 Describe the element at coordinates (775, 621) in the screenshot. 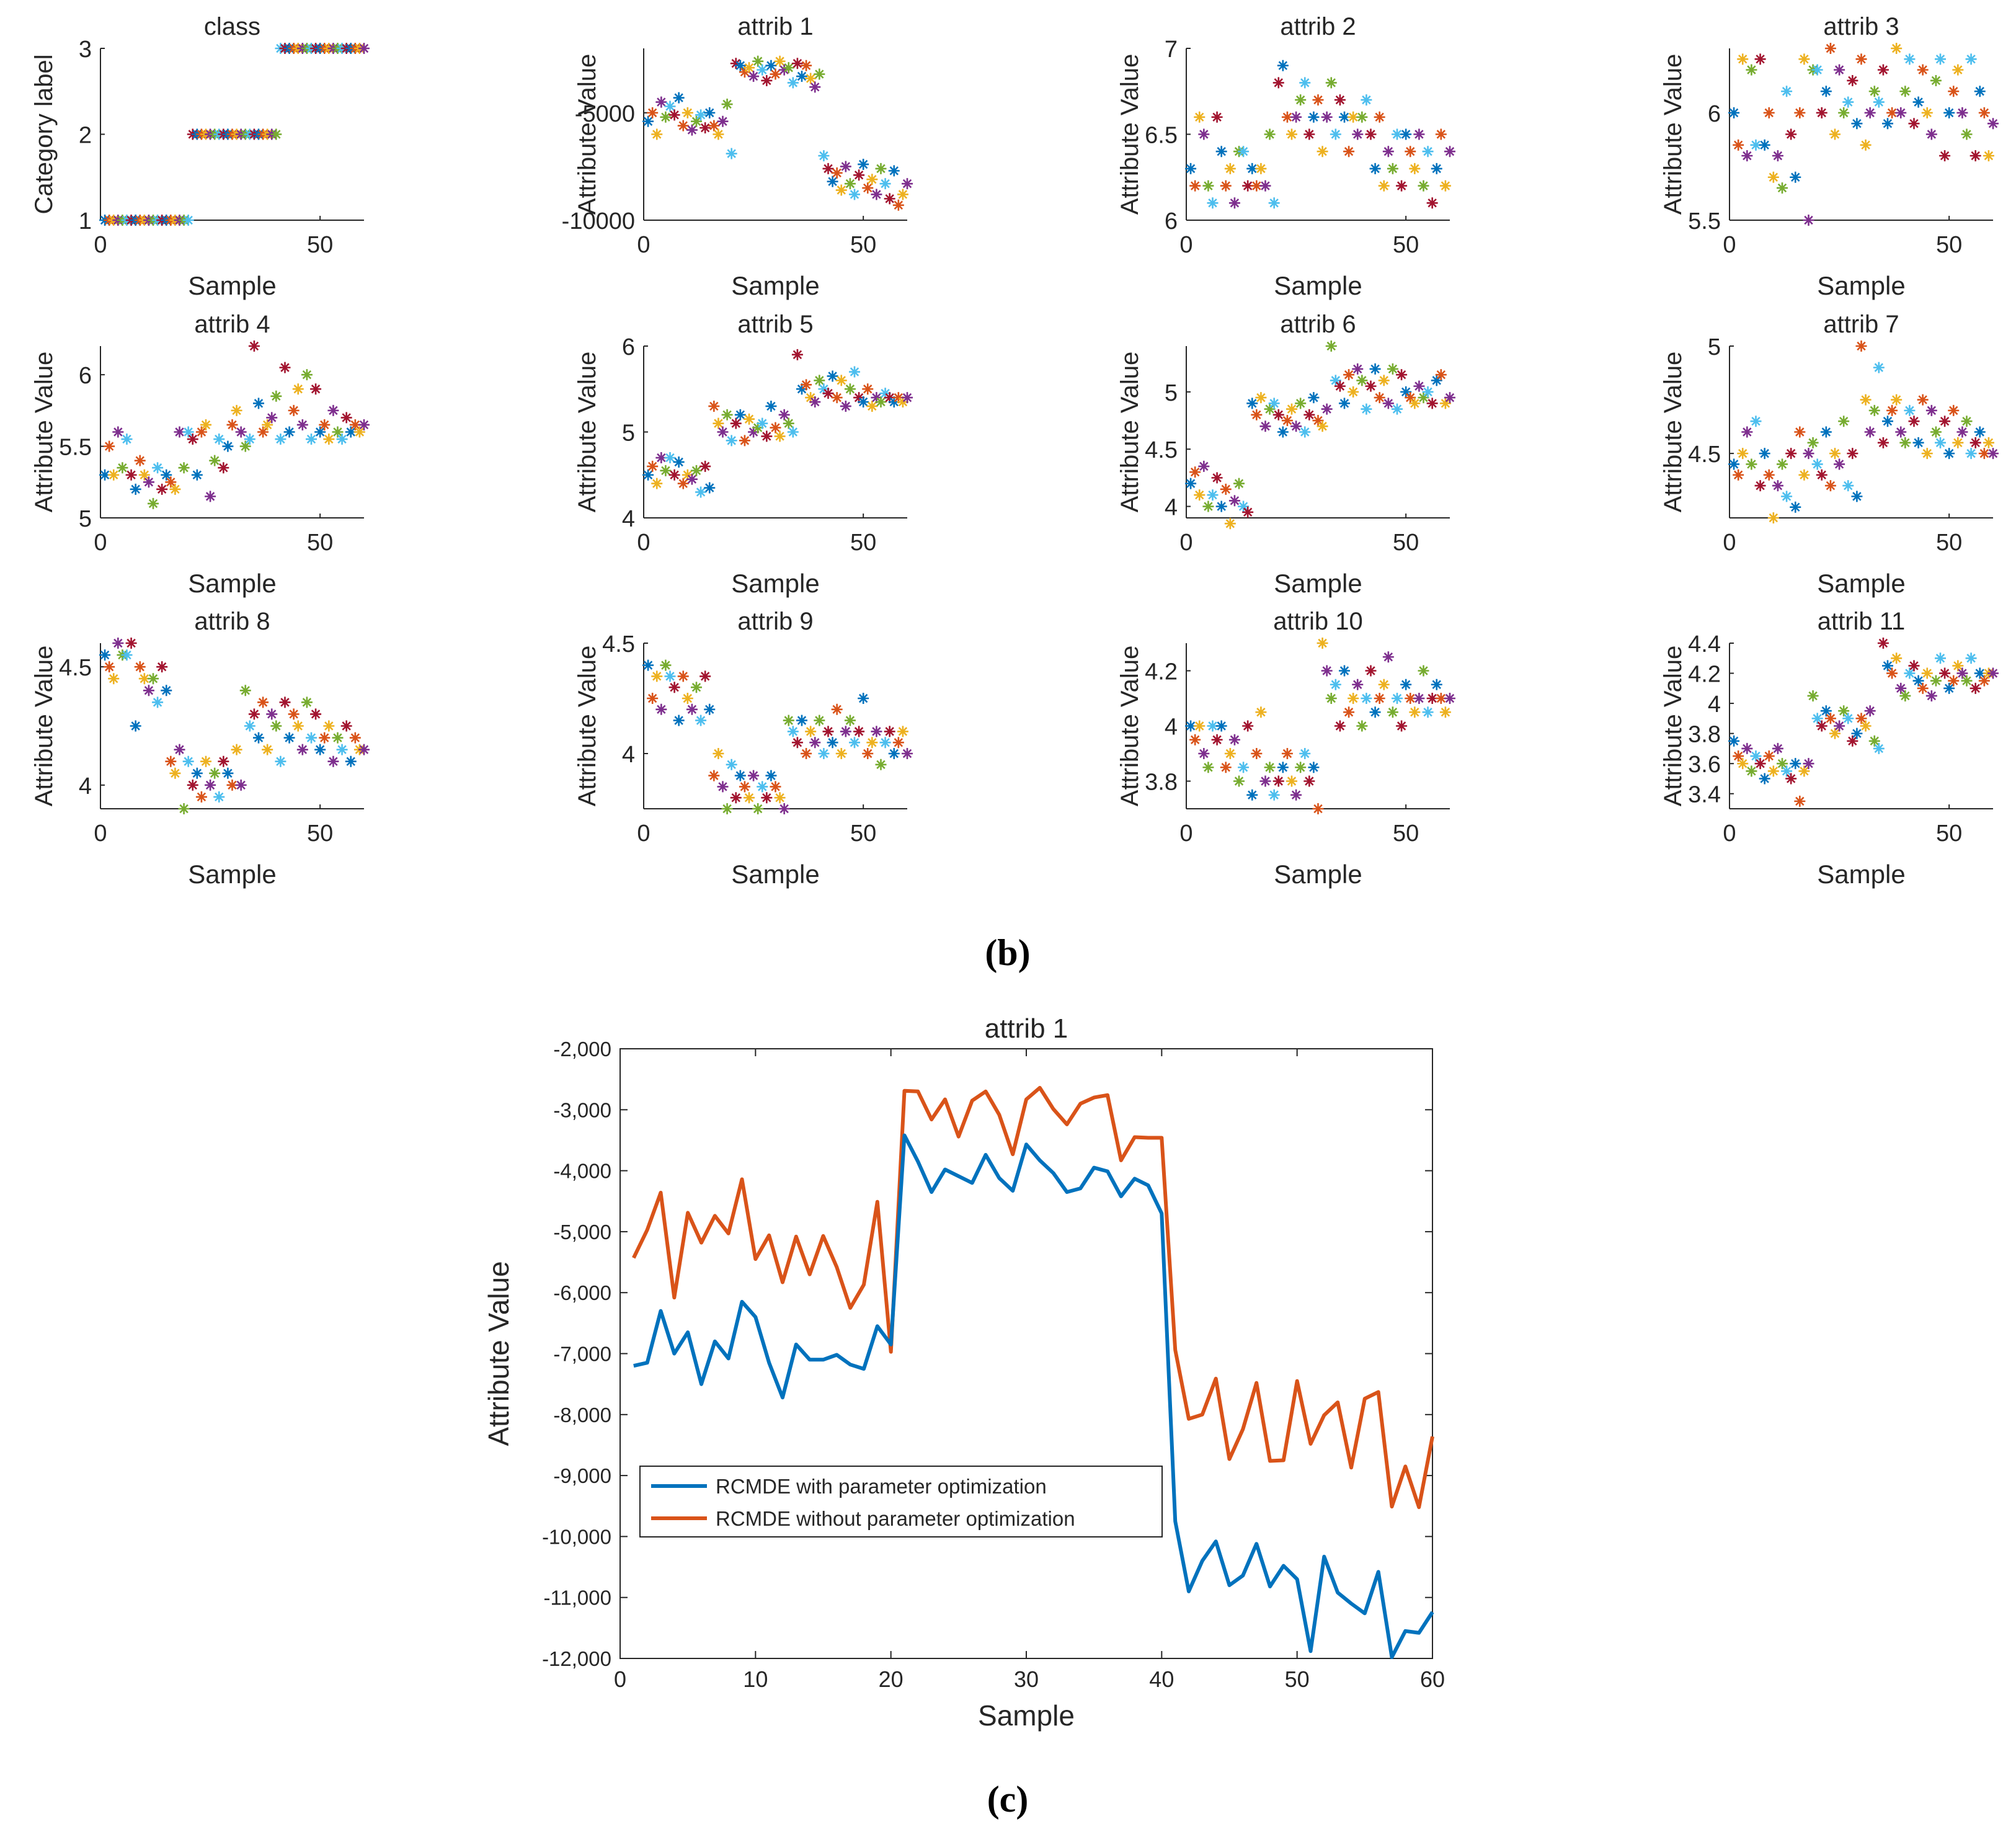

I see `subplot-title: attrib 9` at that location.